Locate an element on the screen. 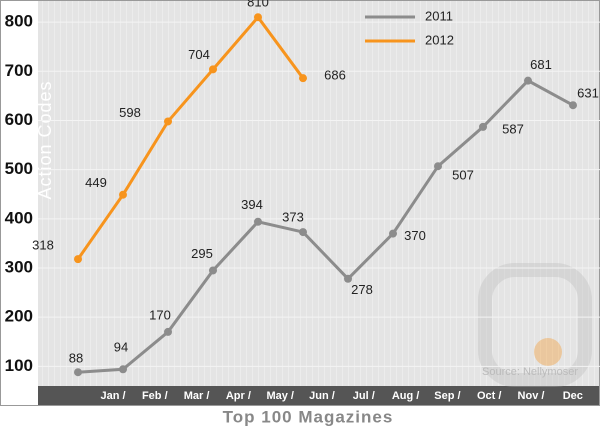 The image size is (600, 432). x-tick-label: Apr / is located at coordinates (238, 396).